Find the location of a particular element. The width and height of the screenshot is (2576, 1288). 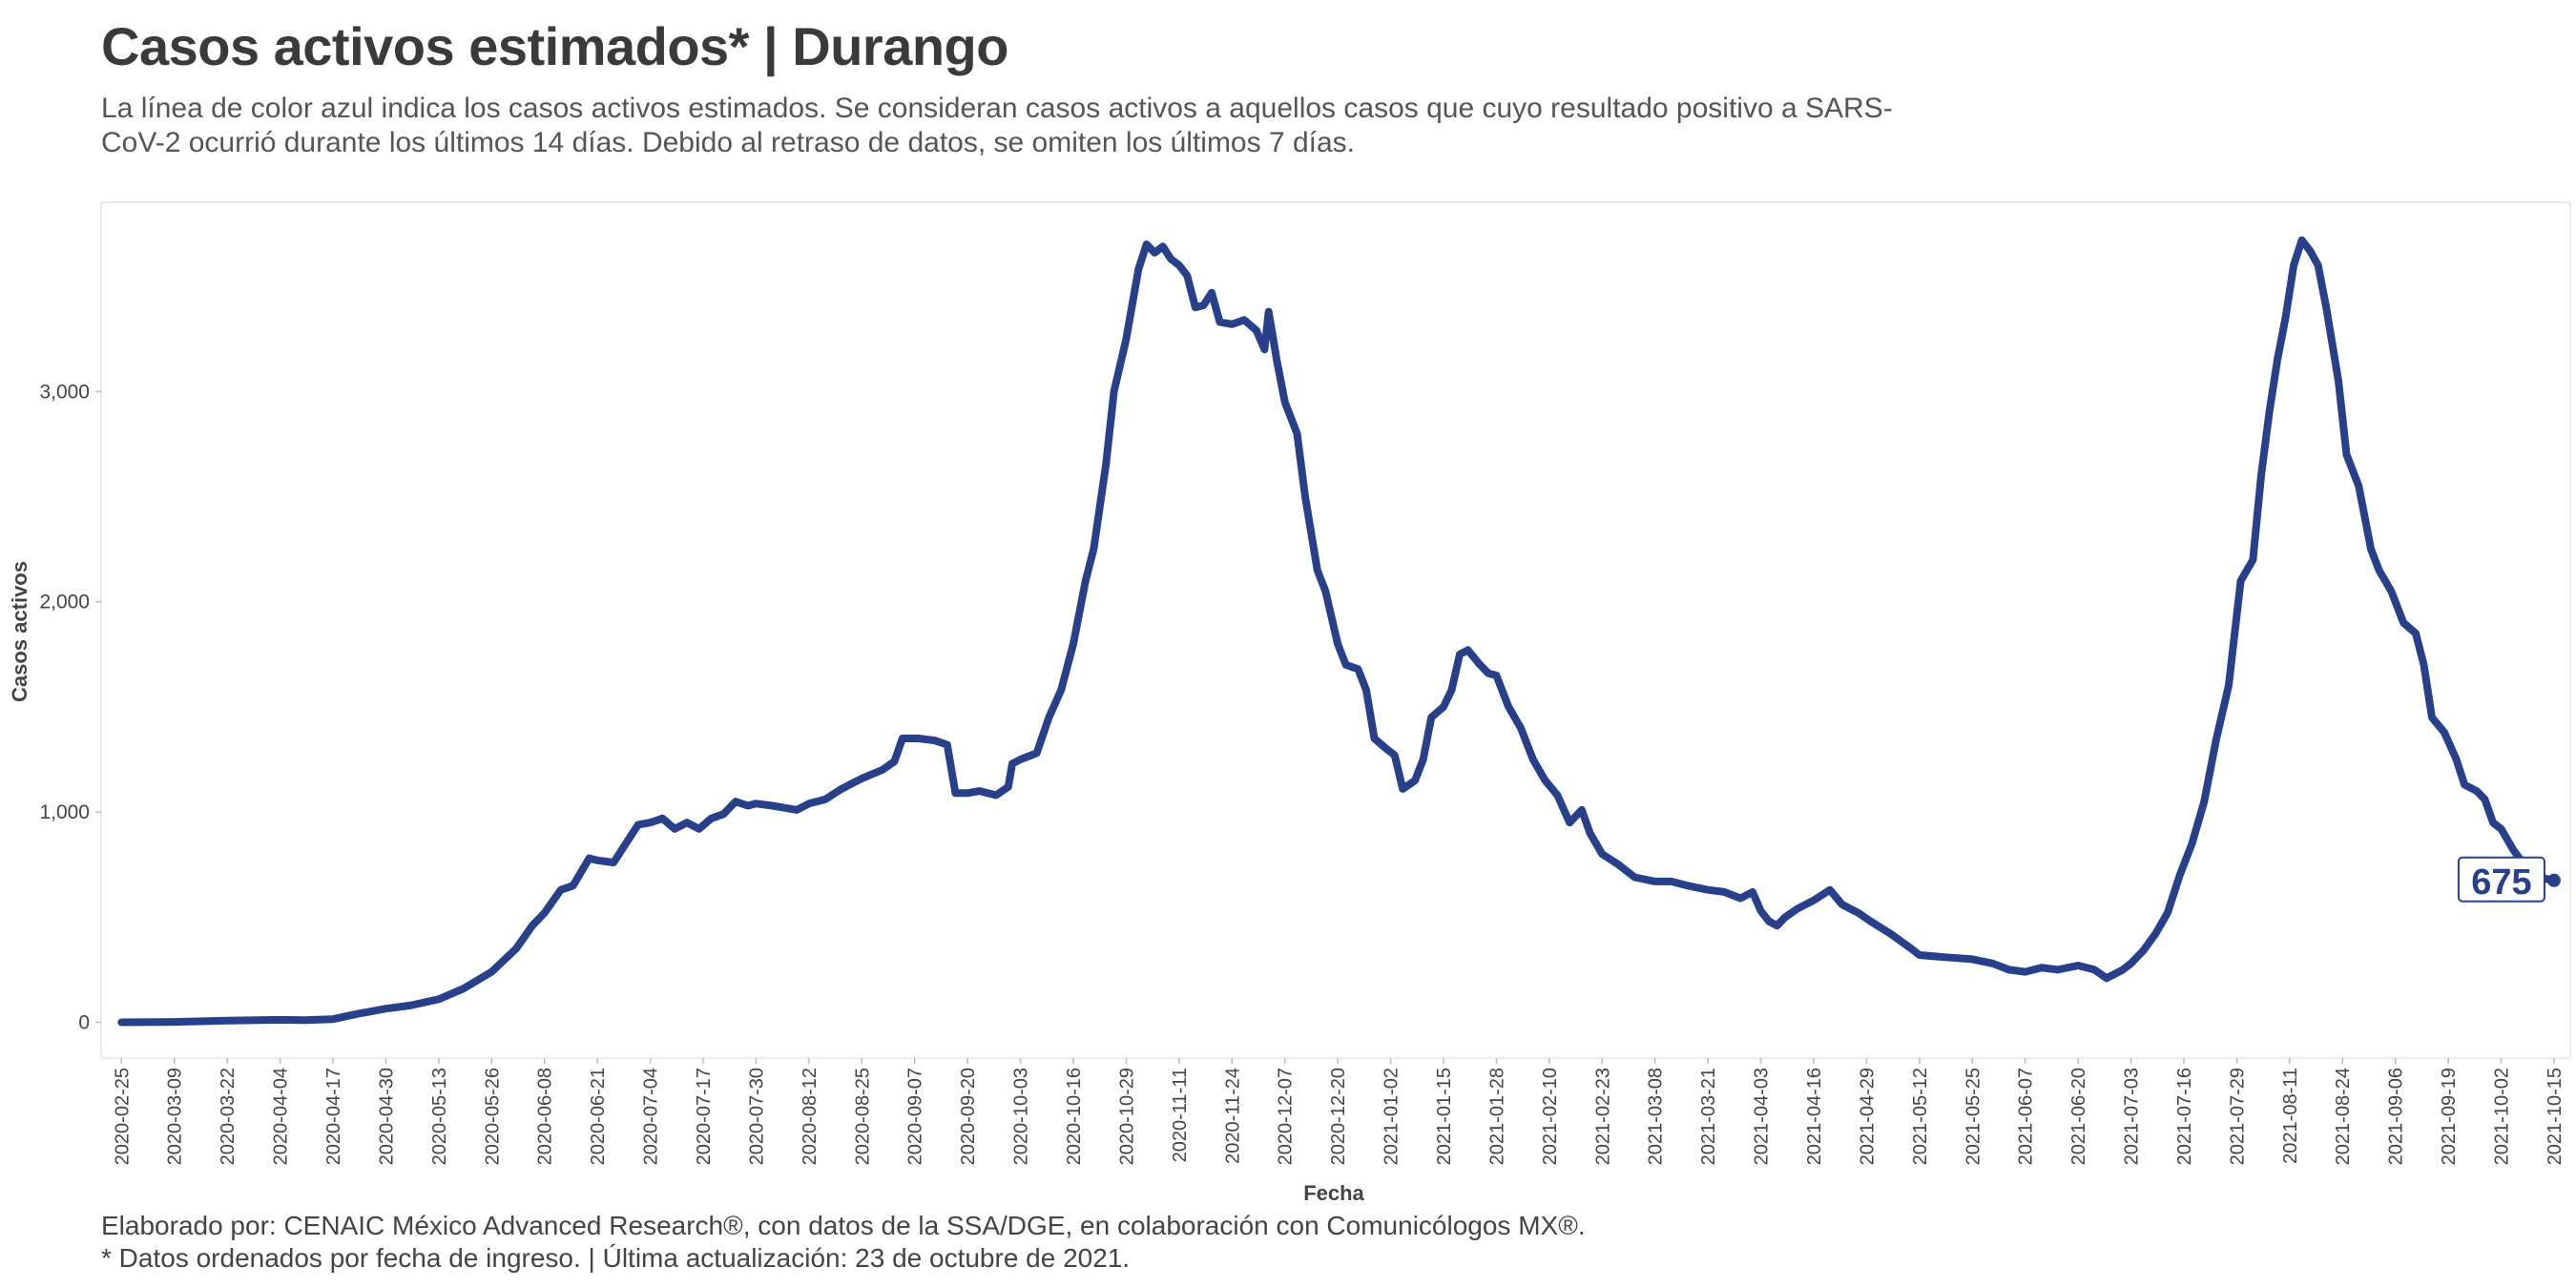

x-tick-label: 2020-06-08 is located at coordinates (545, 1116).